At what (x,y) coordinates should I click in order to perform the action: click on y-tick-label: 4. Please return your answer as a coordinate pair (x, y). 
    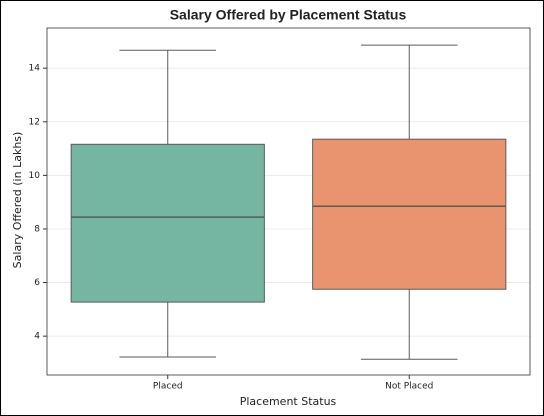
    Looking at the image, I should click on (37, 337).